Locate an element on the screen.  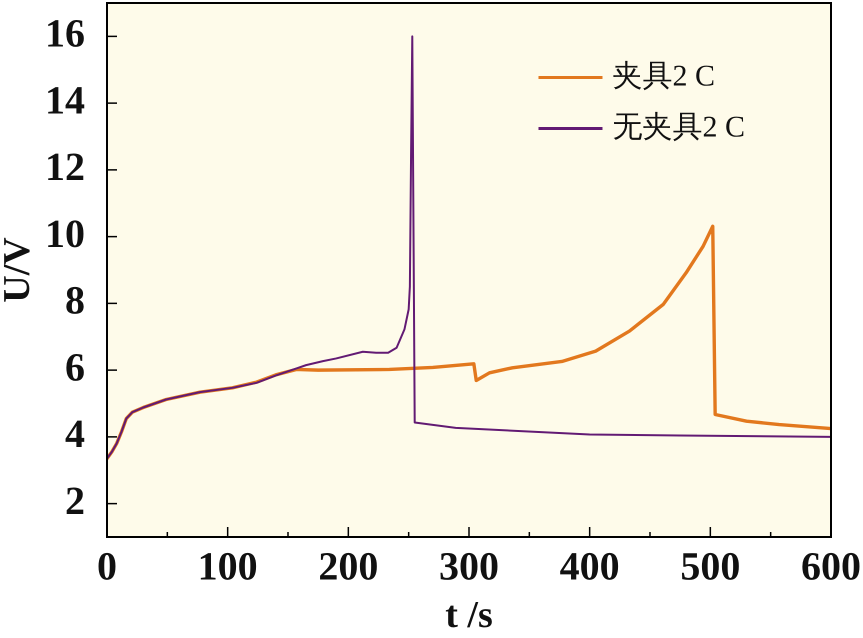
x-tick-label: 0 is located at coordinates (107, 565).